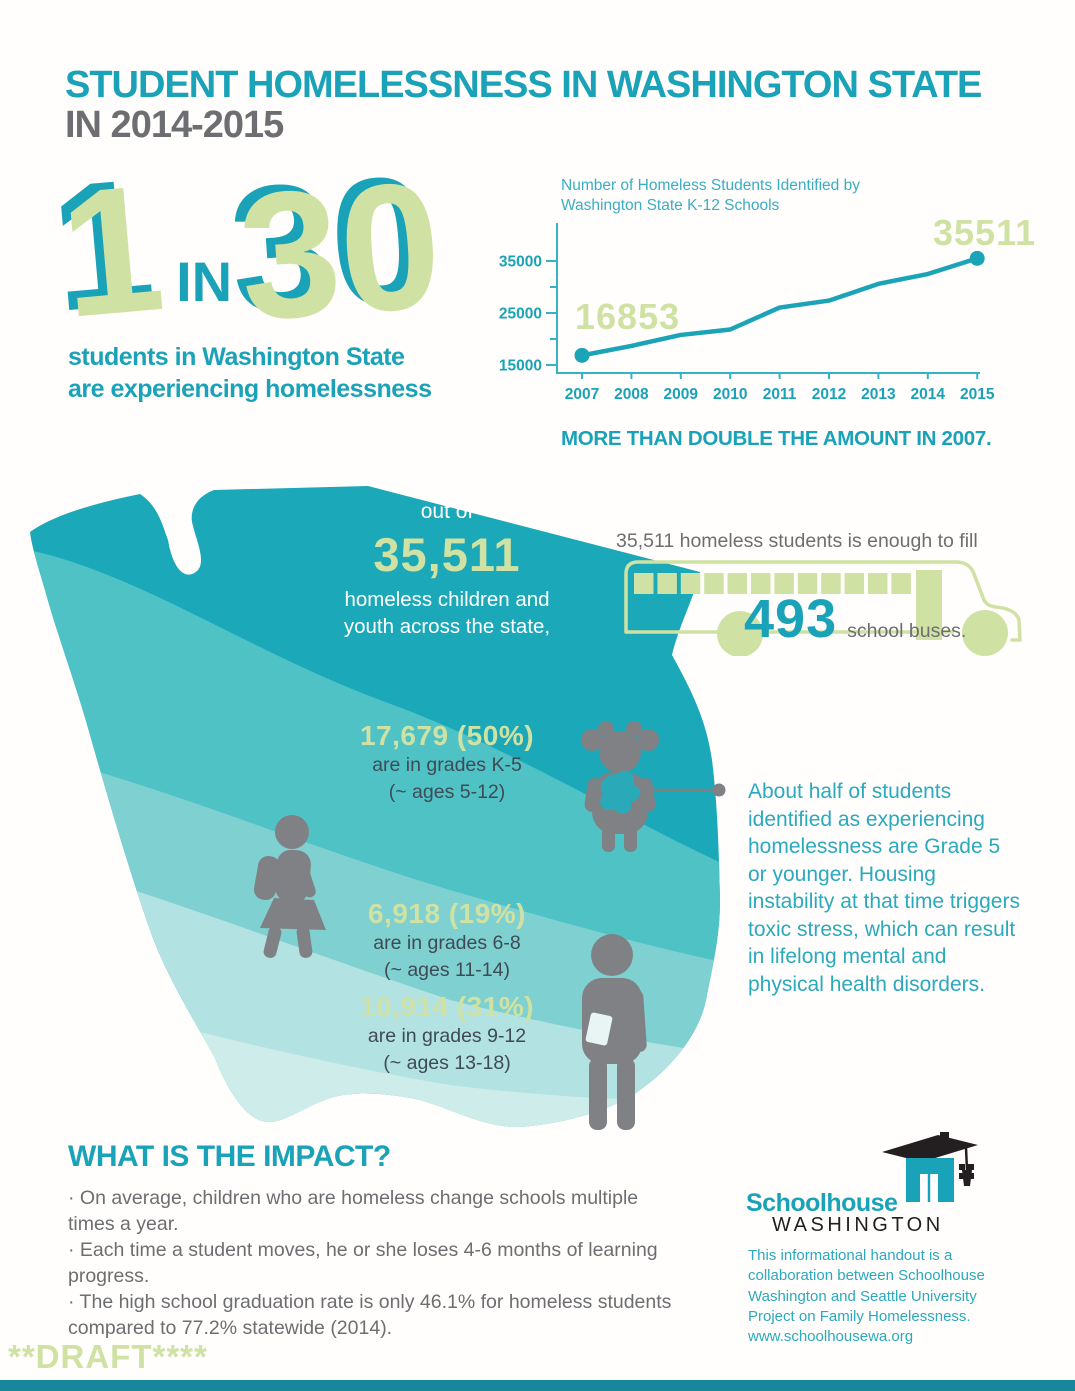 Image resolution: width=1075 pixels, height=1391 pixels. What do you see at coordinates (229, 1156) in the screenshot?
I see `impact-heading: WHAT IS THE IMPACT?` at bounding box center [229, 1156].